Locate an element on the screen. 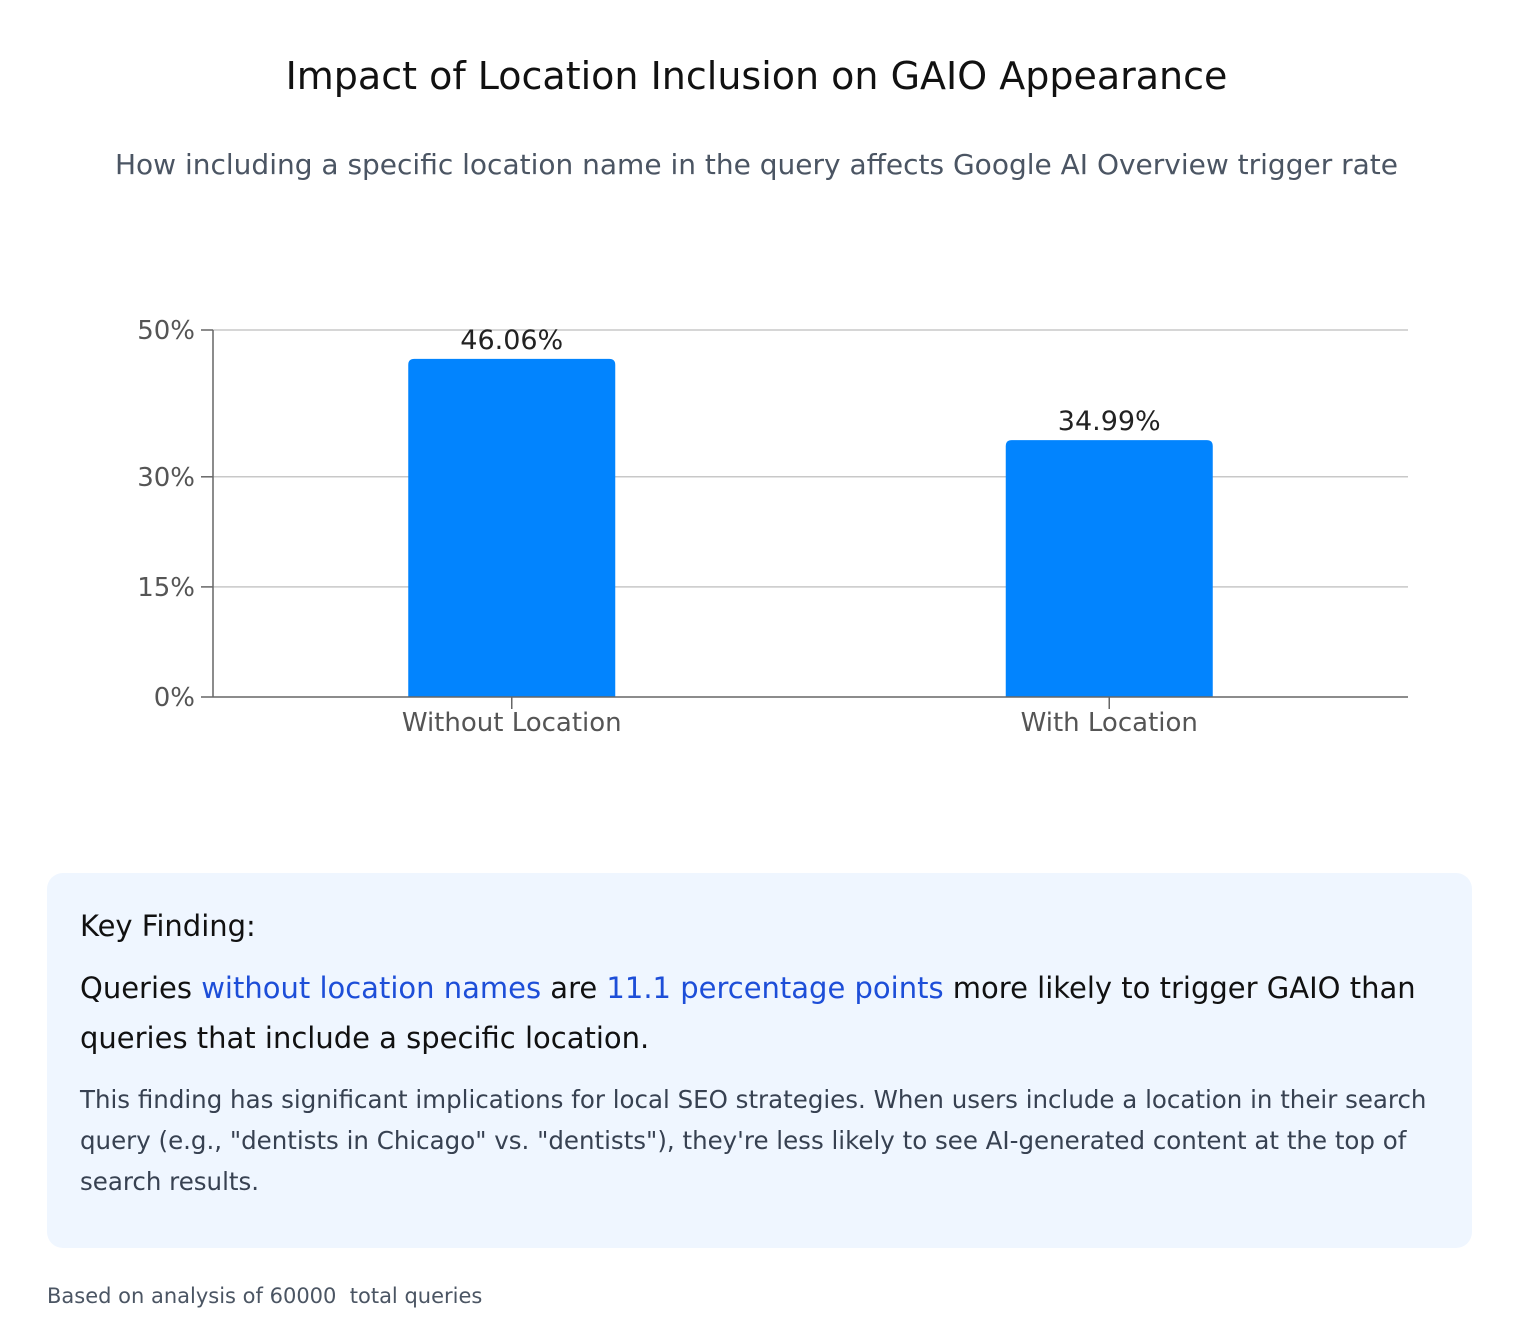  y-tick-label: 0% is located at coordinates (174, 698).